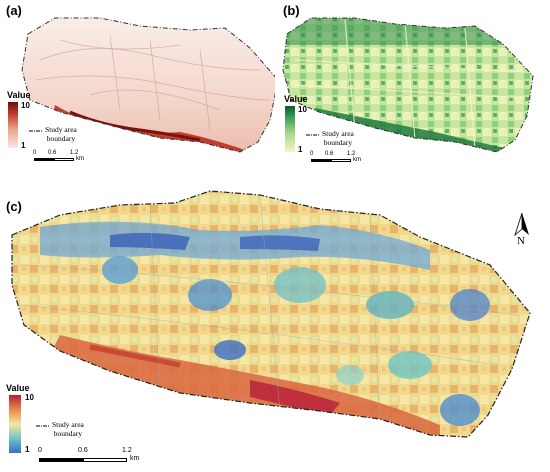  I want to click on scalebar-b: 0 0.6 1.2 km, so click(350, 158).